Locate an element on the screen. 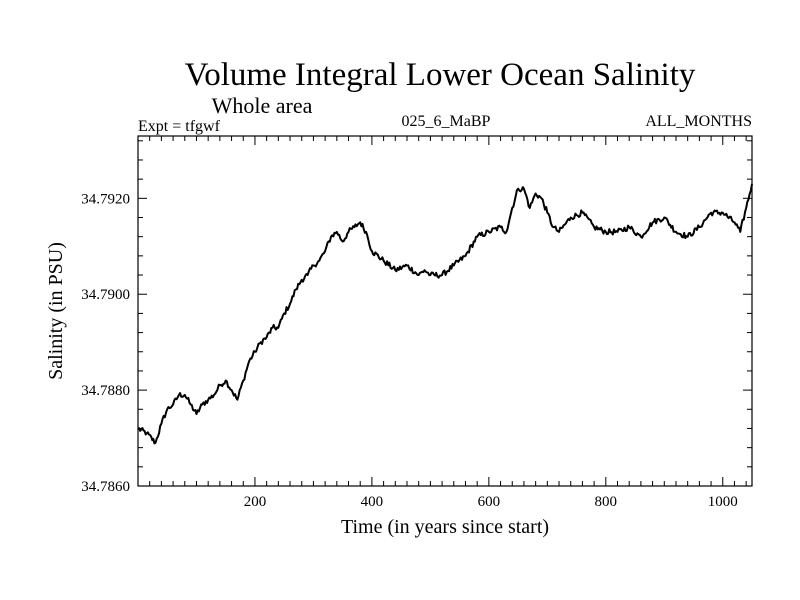 The image size is (800, 600). chart-title: Volume Integral Lower Ocean Salinity is located at coordinates (440, 75).